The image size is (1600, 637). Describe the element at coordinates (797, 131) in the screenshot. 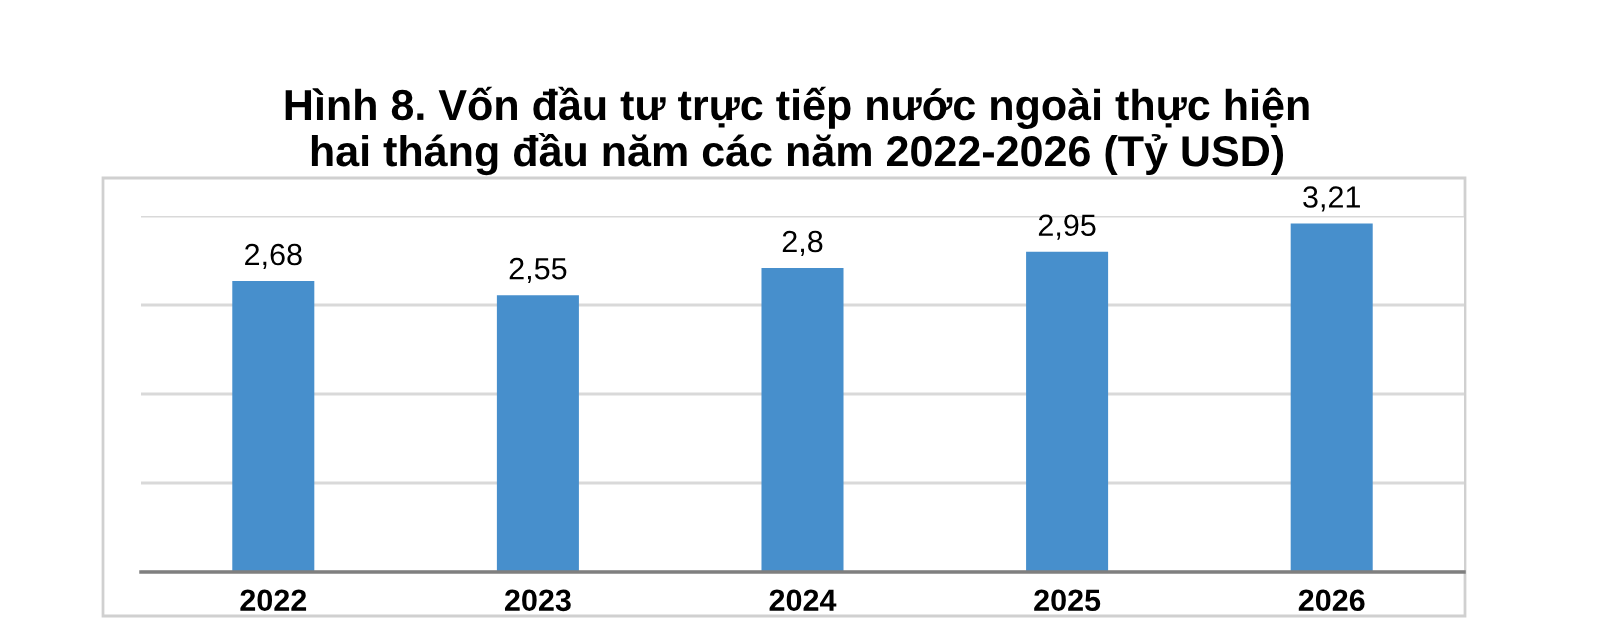

I see `chart-title: Hình 8. Vốn đầu tư trực tiếp nước ngoài thực hiện hai tháng đầu năm các năm 2022-2026 (Tỷ USD)` at that location.